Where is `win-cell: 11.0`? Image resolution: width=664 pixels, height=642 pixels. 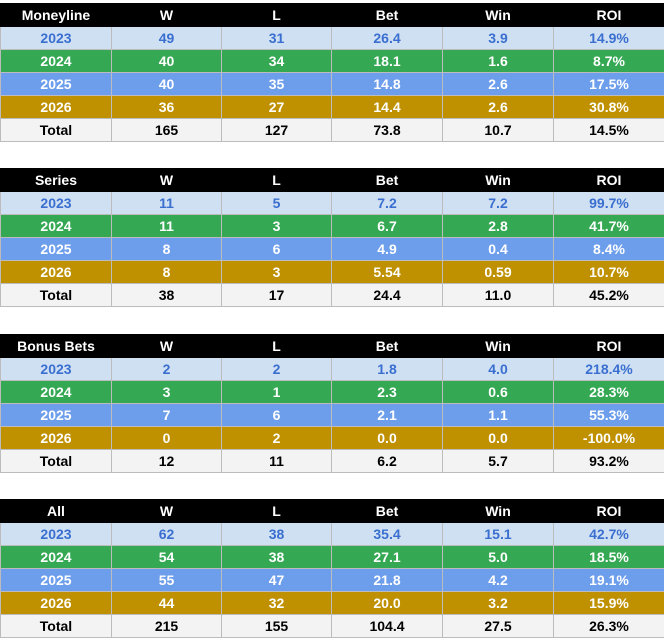
win-cell: 11.0 is located at coordinates (498, 295).